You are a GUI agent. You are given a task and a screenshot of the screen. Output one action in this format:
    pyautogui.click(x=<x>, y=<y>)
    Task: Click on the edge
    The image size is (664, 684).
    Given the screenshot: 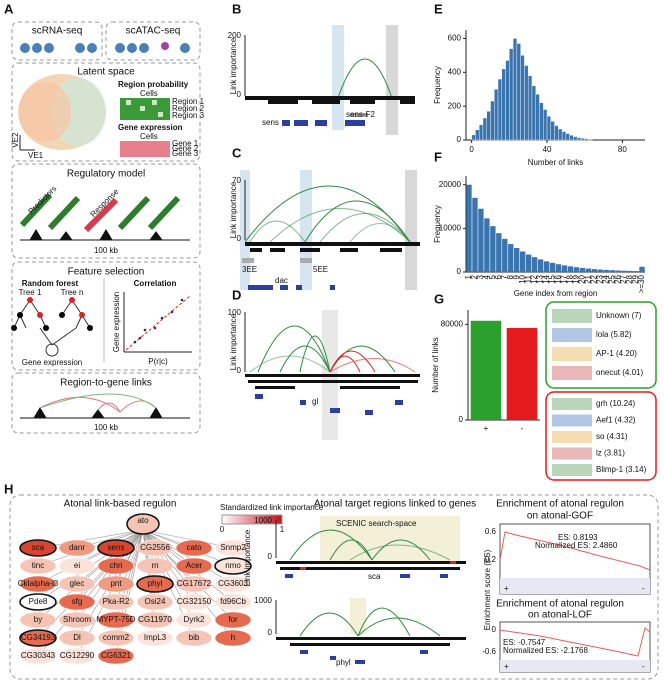 What is the action you would take?
    pyautogui.click(x=149, y=557)
    